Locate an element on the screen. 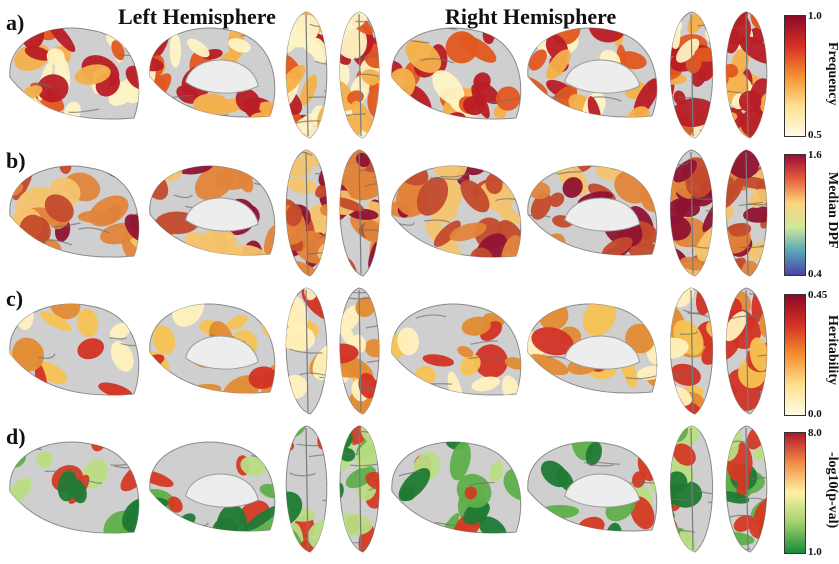  left-hemisphere-title: Left Hemisphere is located at coordinates (197, 16).